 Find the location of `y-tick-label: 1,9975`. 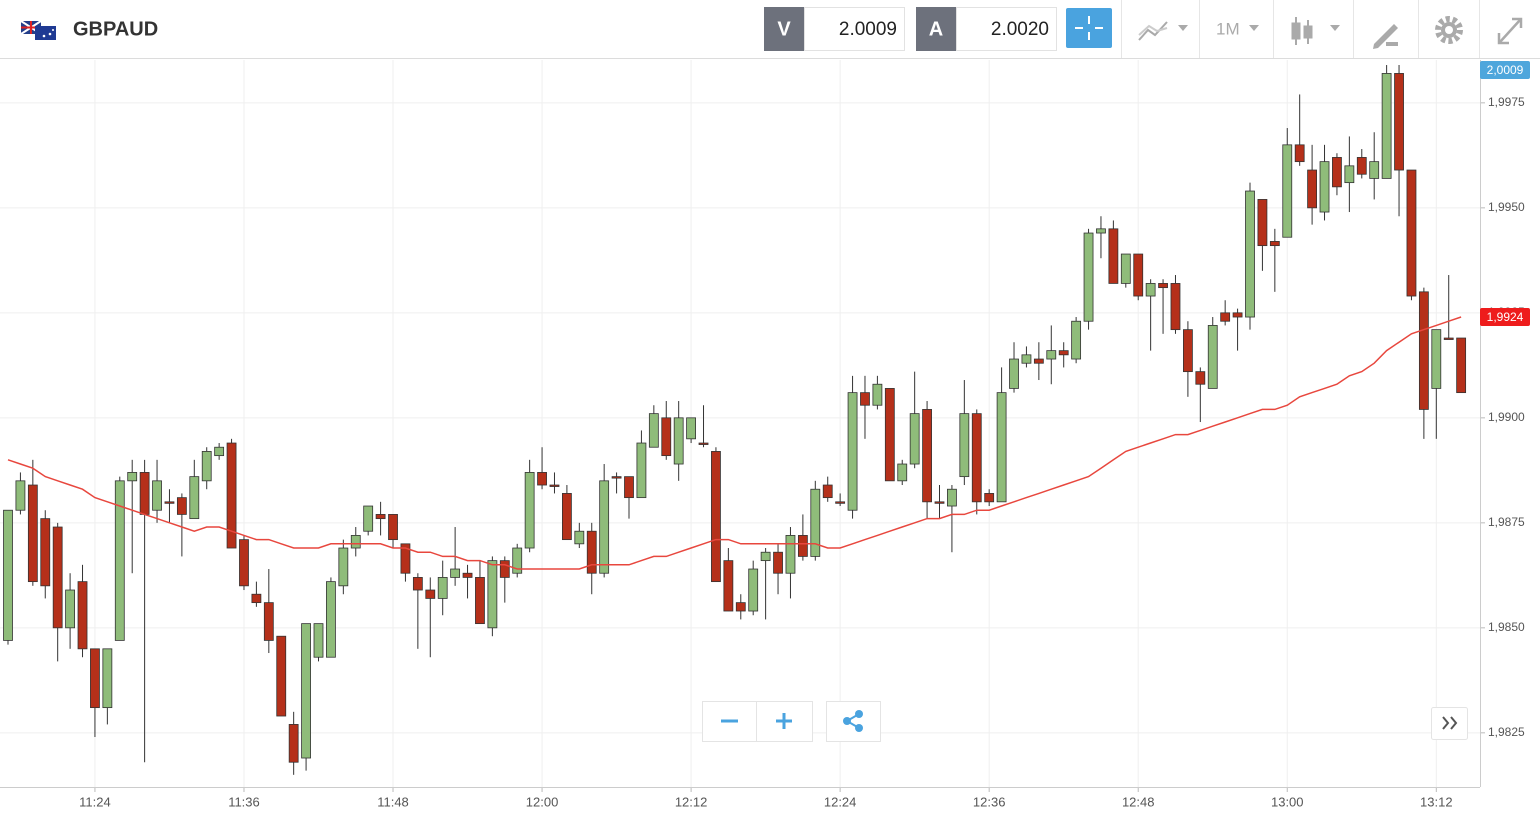

y-tick-label: 1,9975 is located at coordinates (1506, 102).